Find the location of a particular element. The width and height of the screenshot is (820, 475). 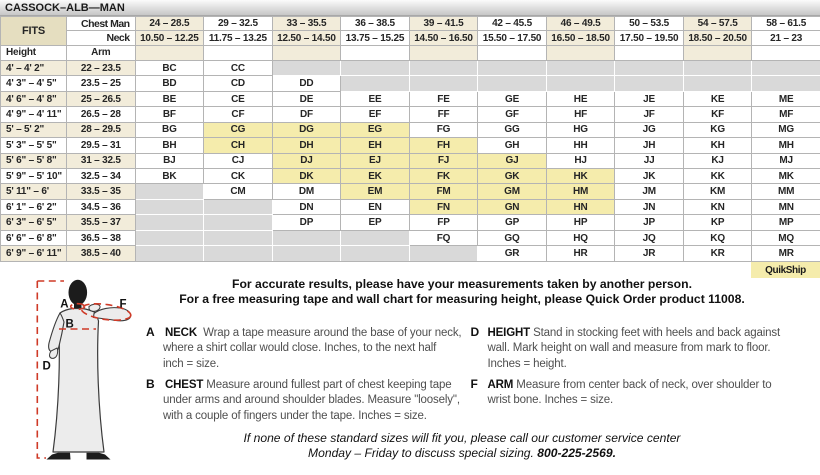

svg-text: B is located at coordinates (70, 324).